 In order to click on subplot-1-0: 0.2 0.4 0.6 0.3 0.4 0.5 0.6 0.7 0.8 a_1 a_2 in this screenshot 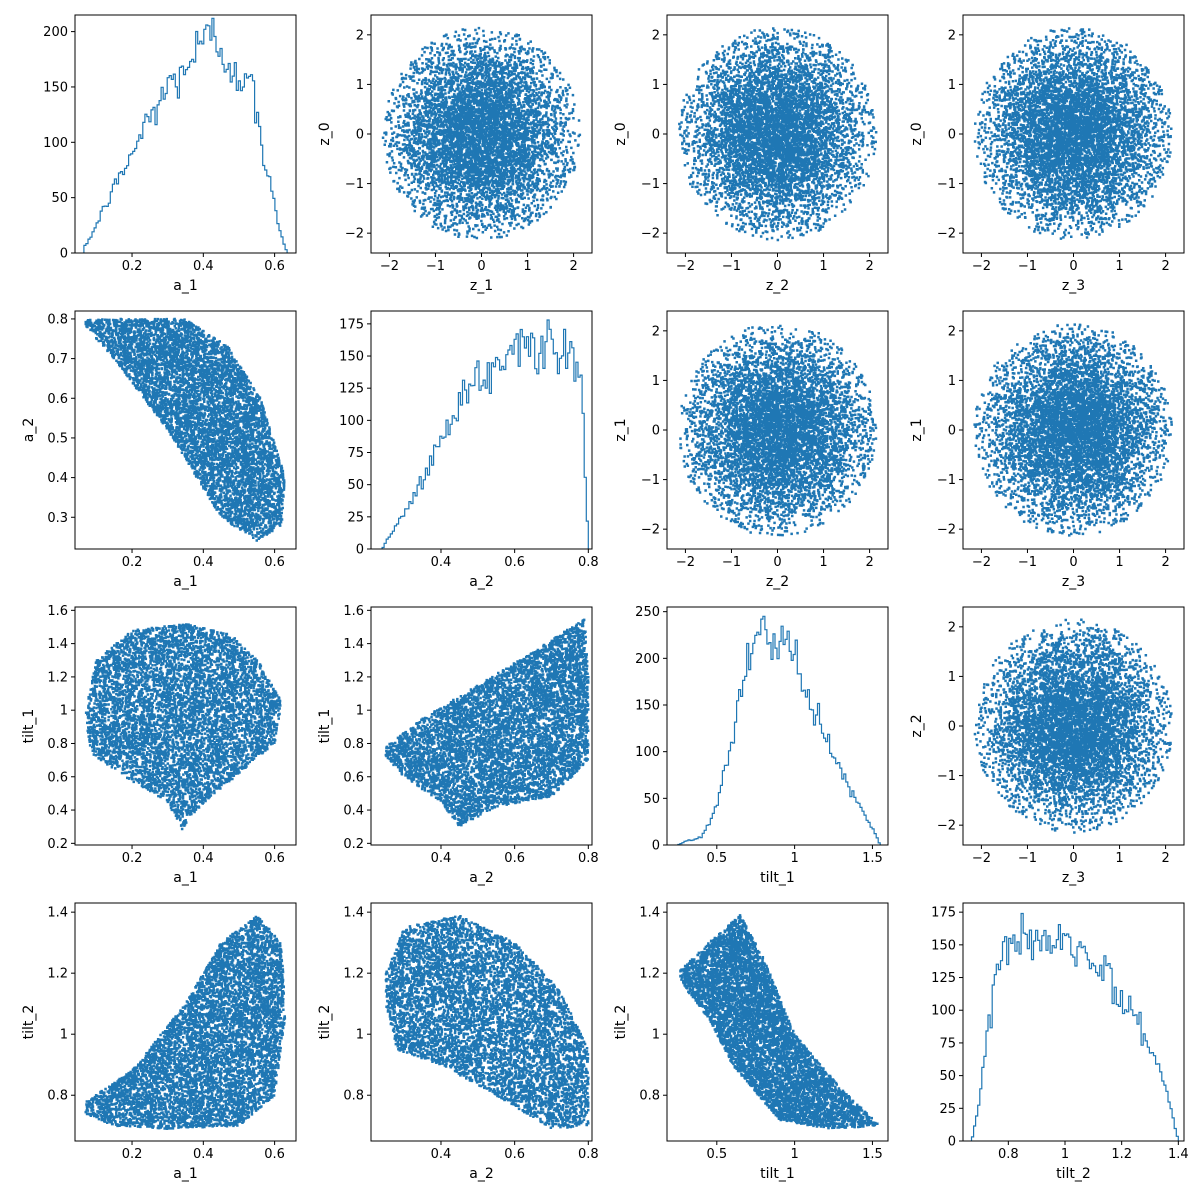, I will do `click(159, 450)`.